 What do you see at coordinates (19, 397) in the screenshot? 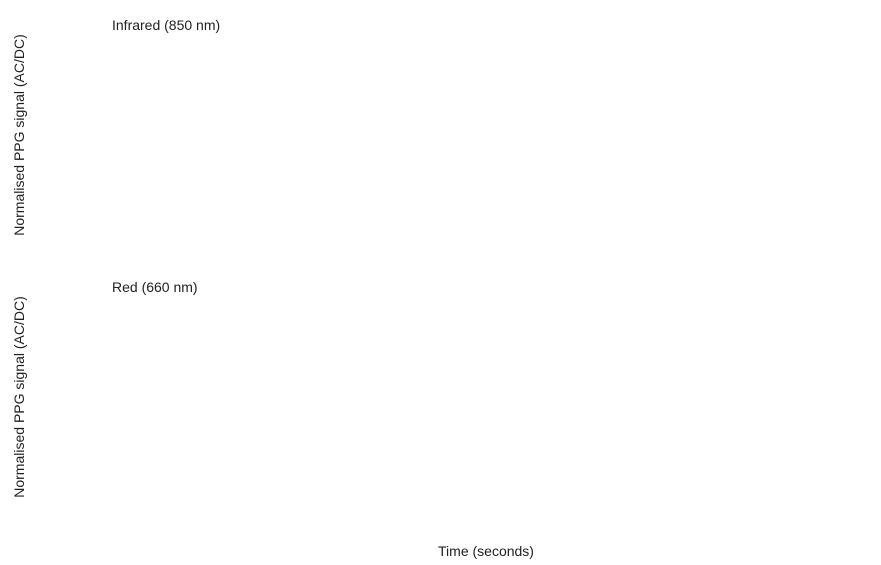
I see `y-axis-label-bottom: Normalised PPG signal (AC/DC)` at bounding box center [19, 397].